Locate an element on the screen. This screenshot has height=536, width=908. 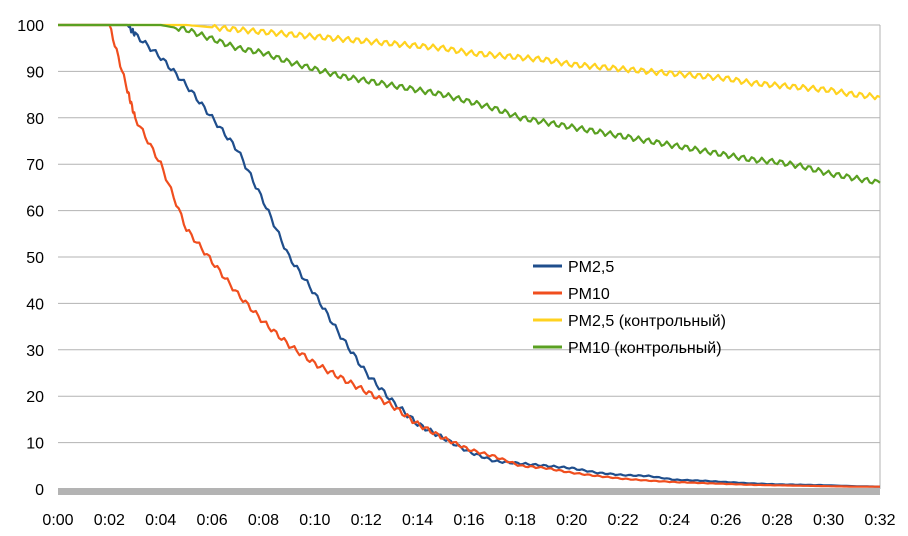
x-tick-label: 0:30 is located at coordinates (828, 520).